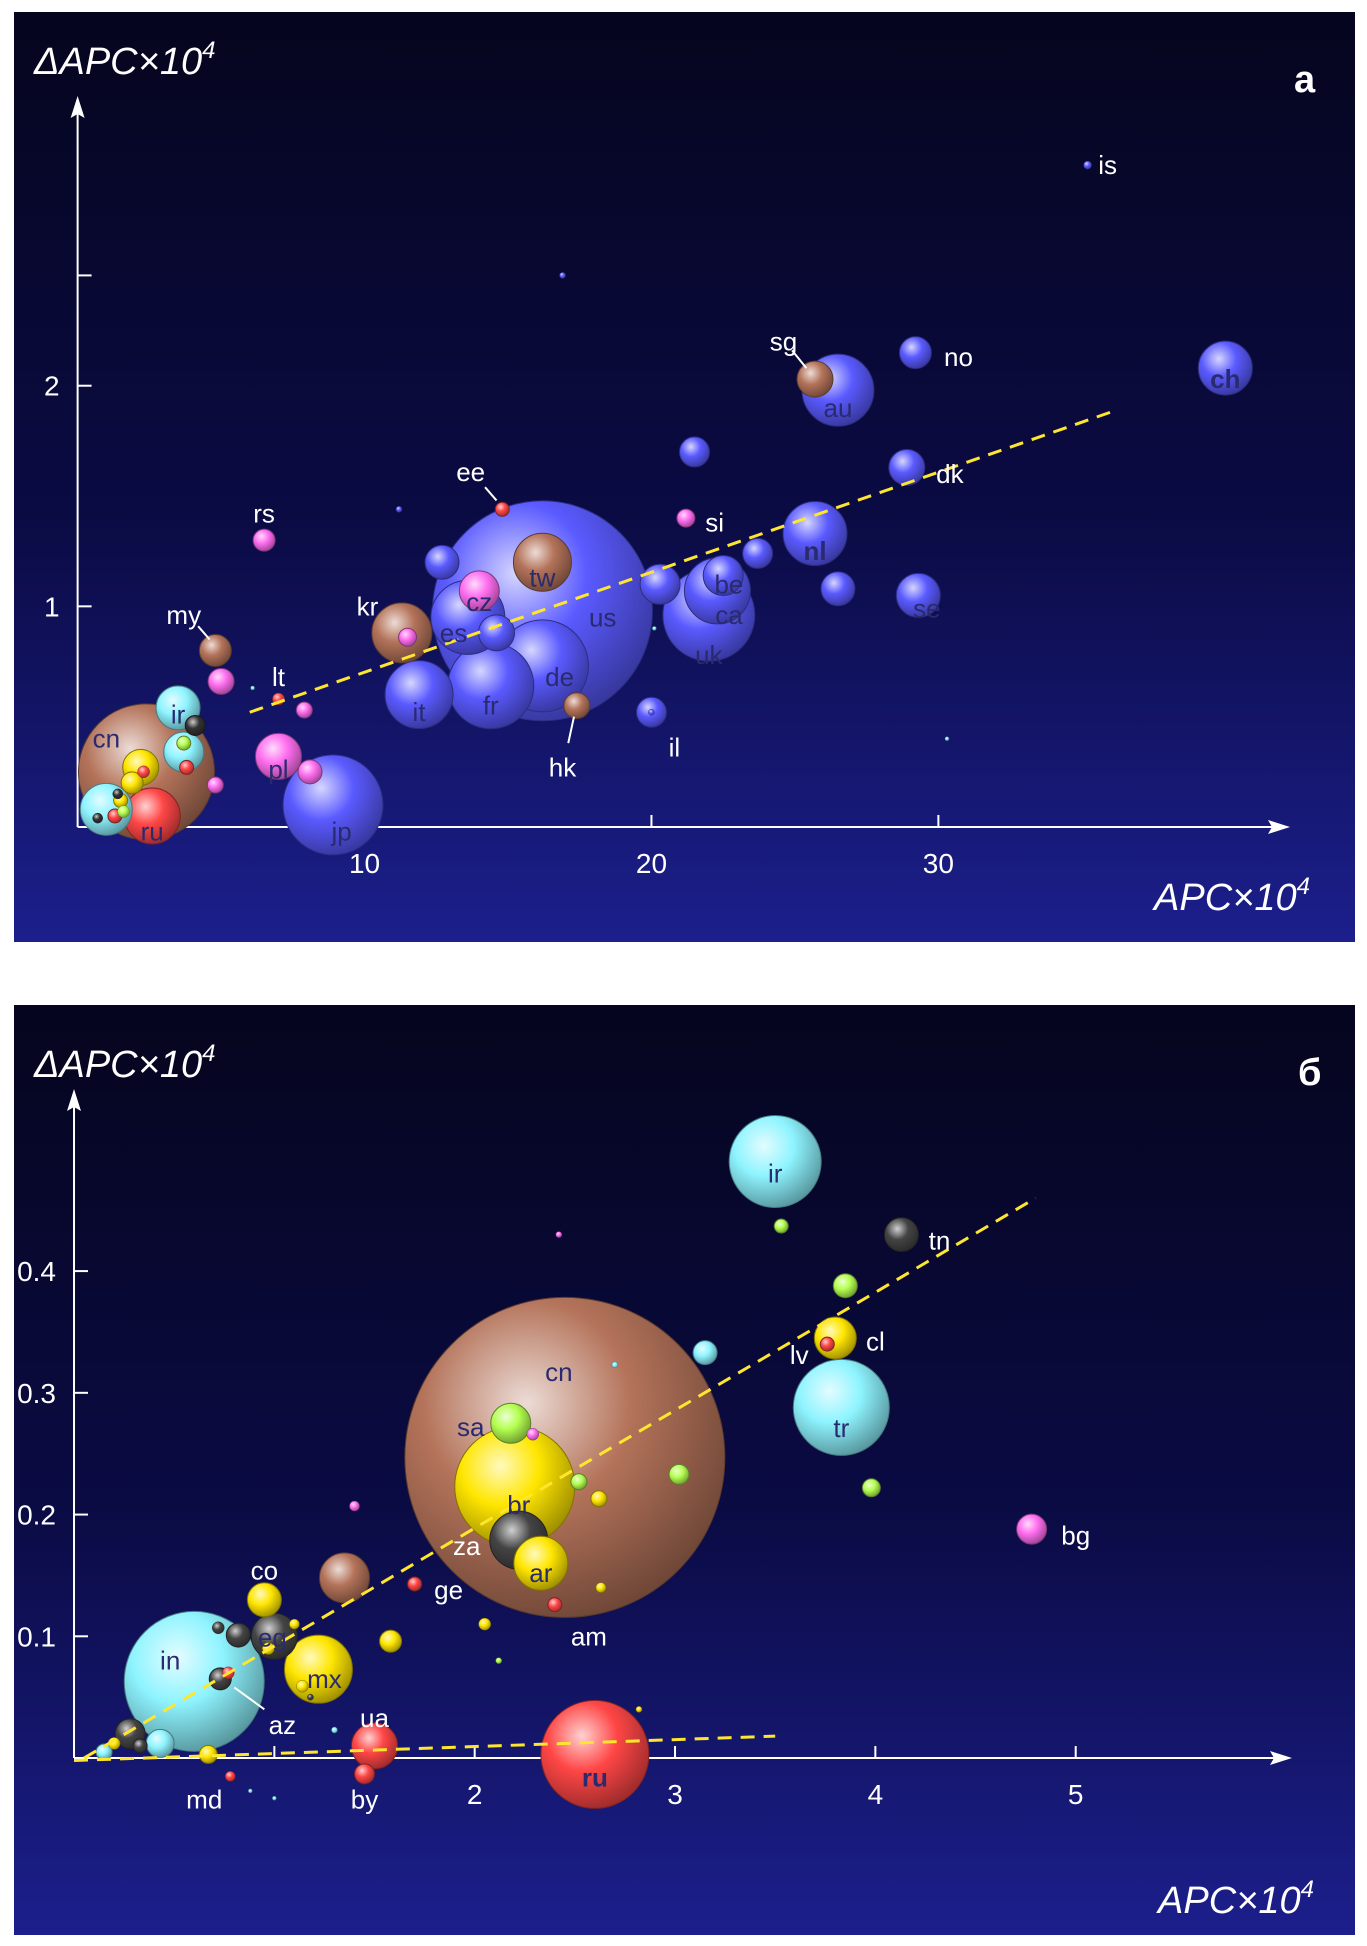 The width and height of the screenshot is (1367, 1946). Describe the element at coordinates (36, 1393) in the screenshot. I see `y-tick-label: 0.3` at that location.